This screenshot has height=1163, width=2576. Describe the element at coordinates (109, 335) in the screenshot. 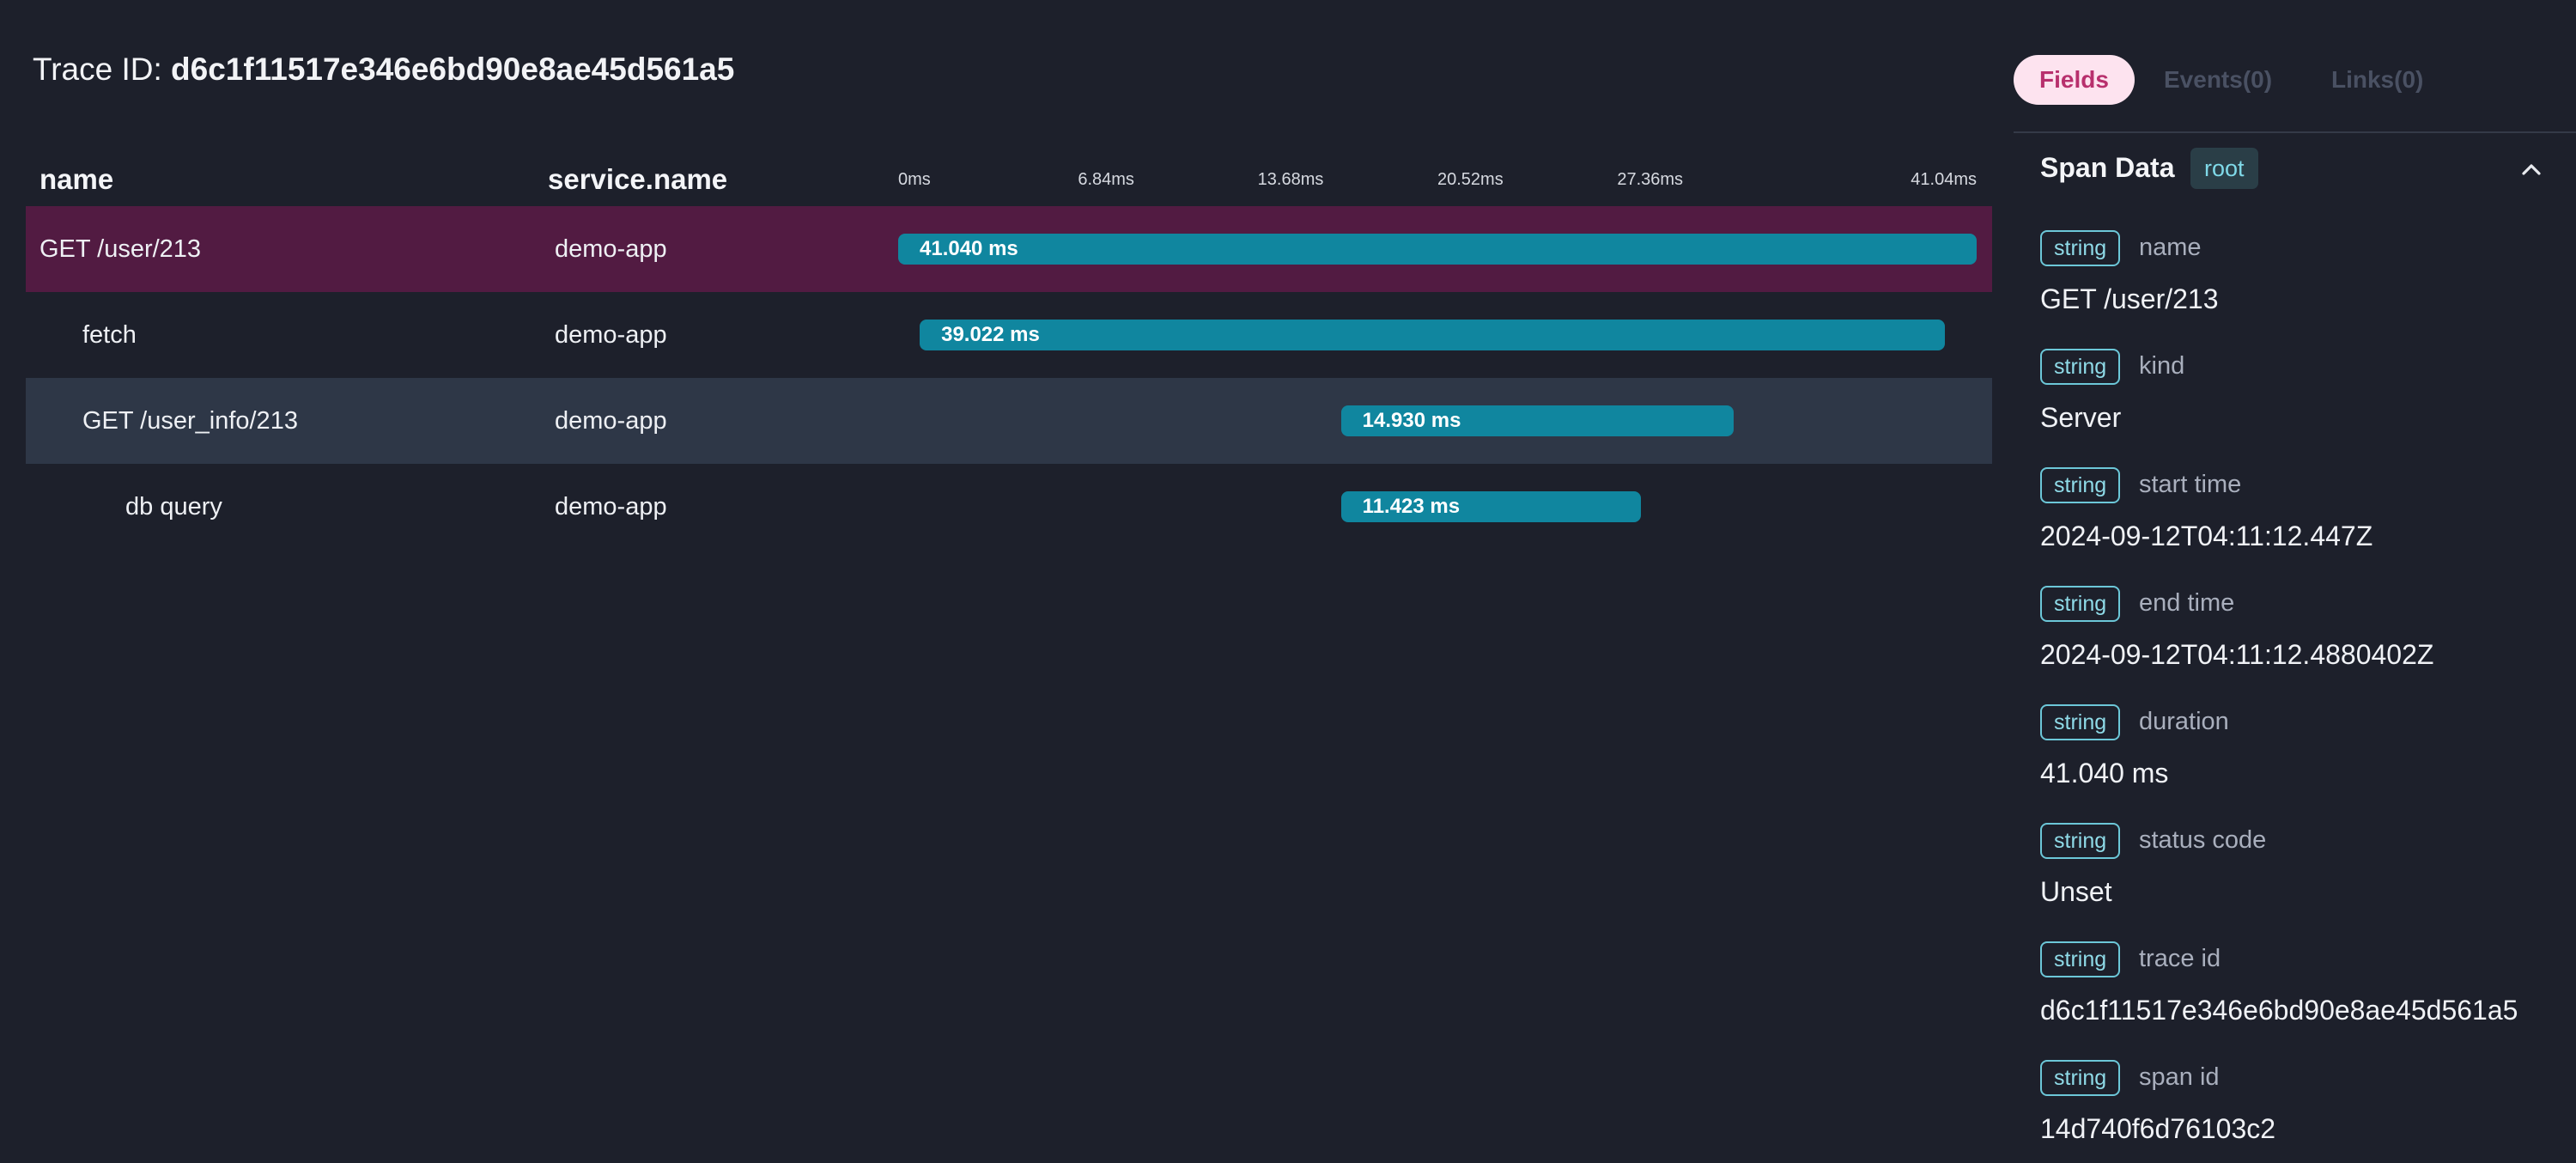

I see `span-name: fetch` at that location.